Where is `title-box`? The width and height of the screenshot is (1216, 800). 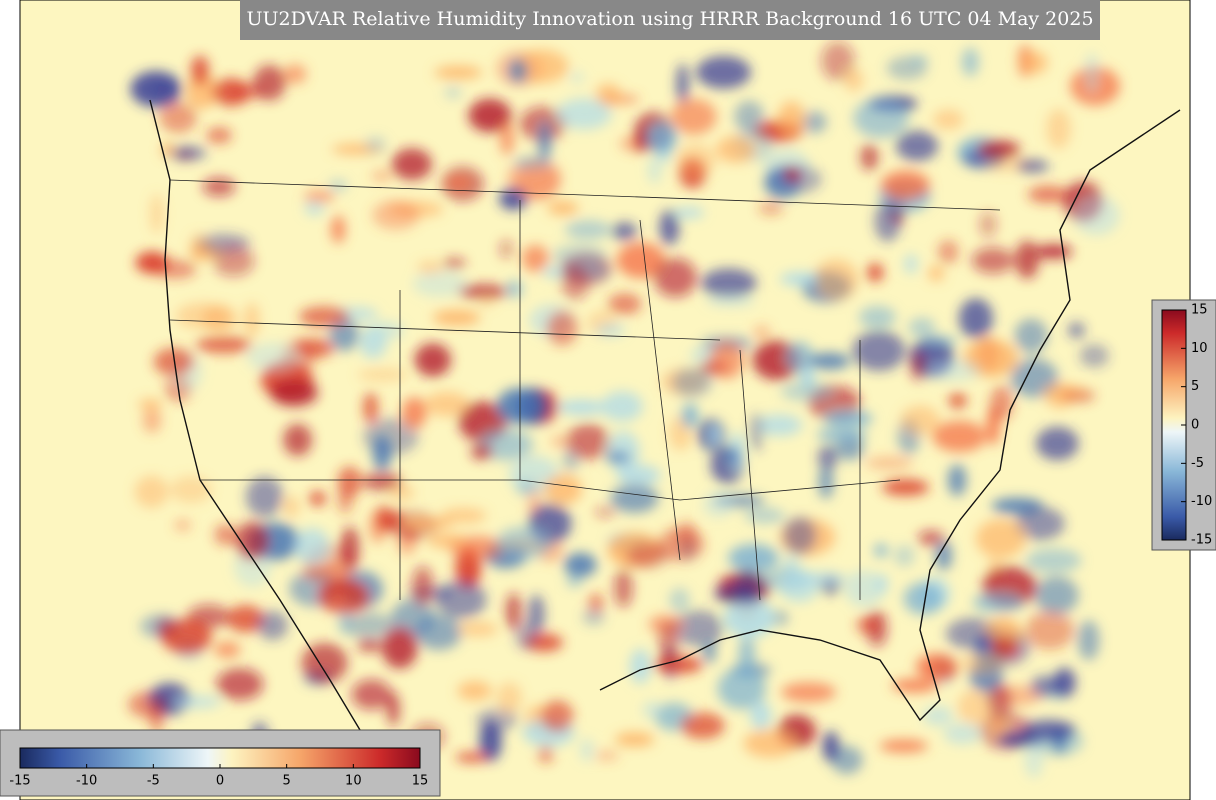 title-box is located at coordinates (670, 20).